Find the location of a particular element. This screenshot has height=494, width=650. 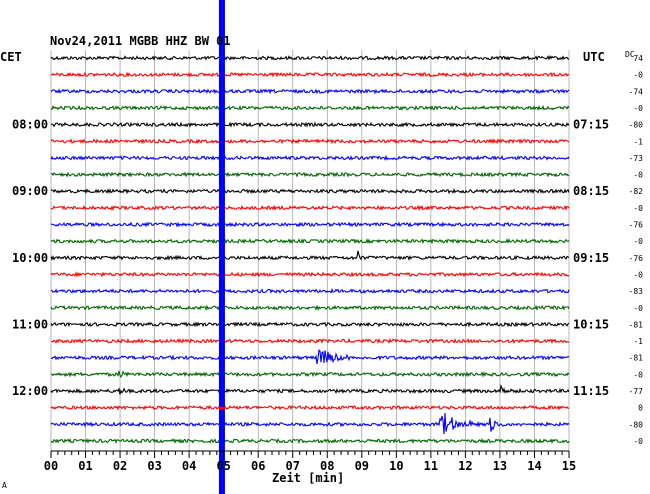

left-time-label: 10:00 is located at coordinates (30, 258).